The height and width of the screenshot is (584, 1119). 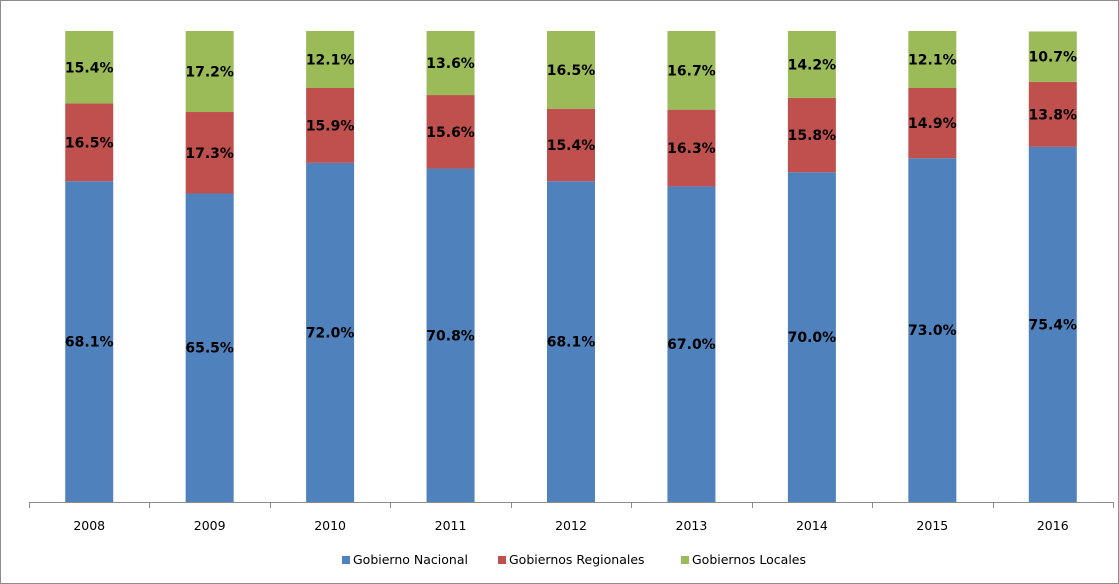 I want to click on data-label-2009-1: 65.5%, so click(x=209, y=349).